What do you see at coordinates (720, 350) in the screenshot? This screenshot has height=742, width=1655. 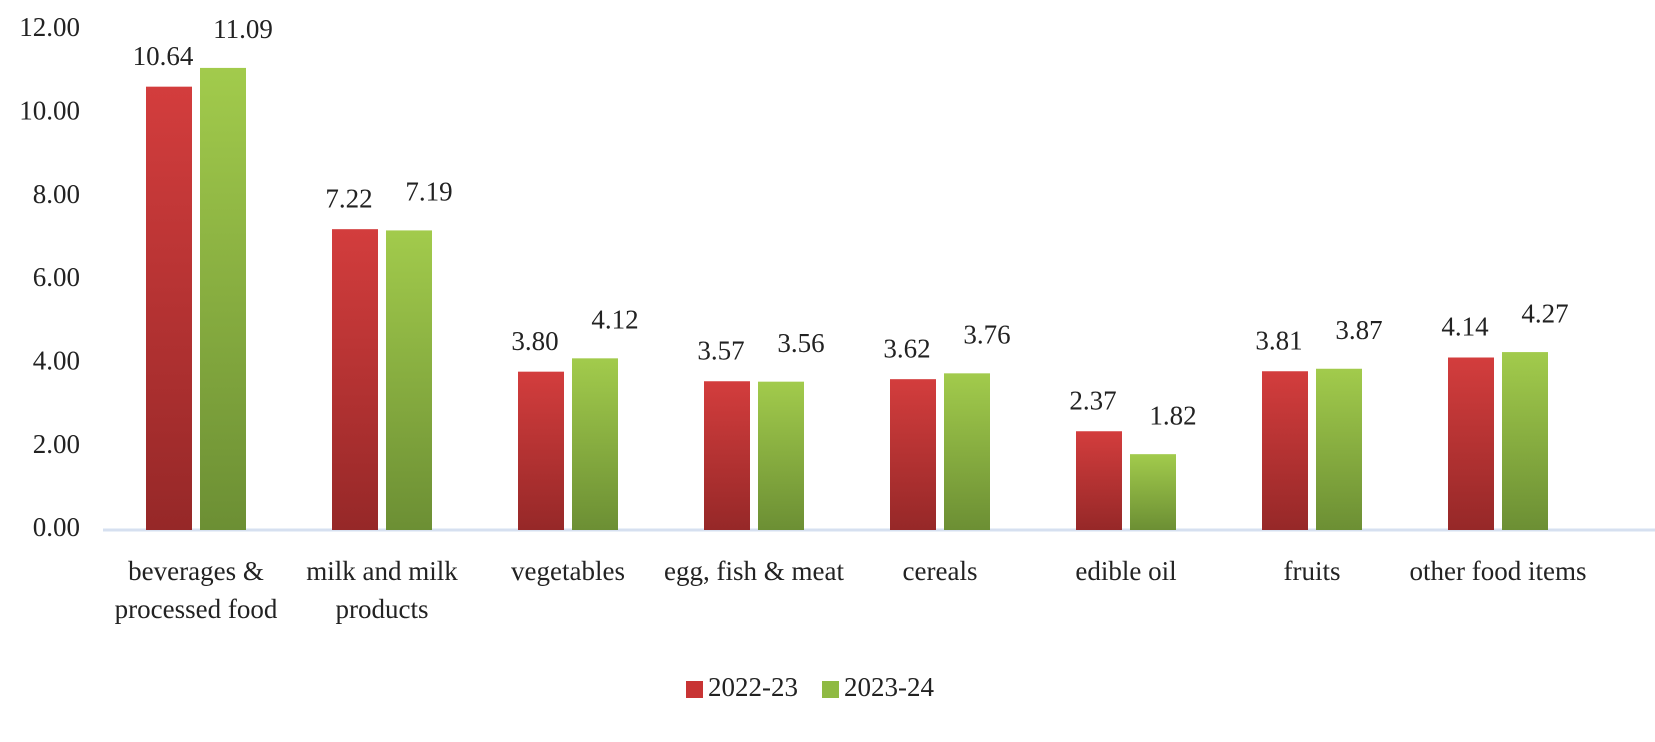 I see `data-label: 3.57` at bounding box center [720, 350].